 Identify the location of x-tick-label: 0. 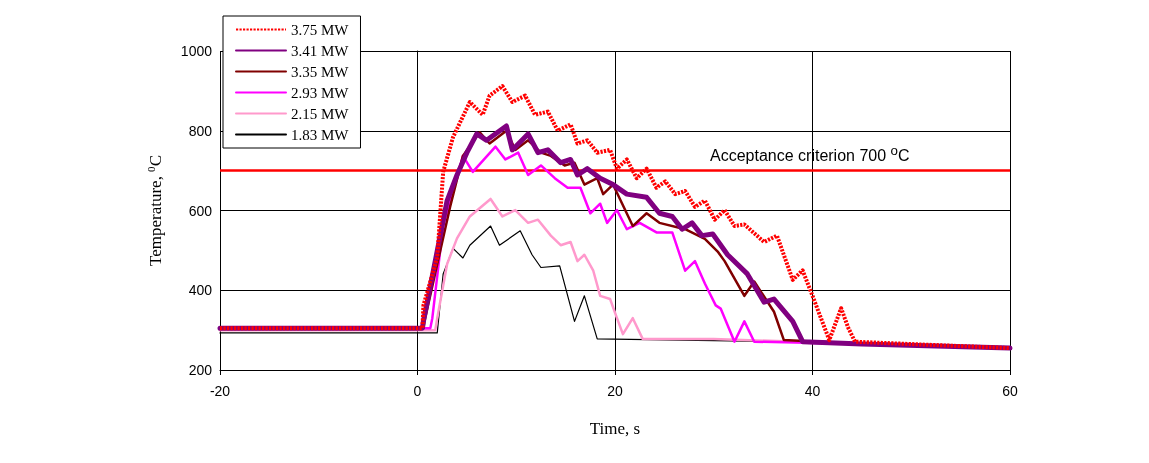
(417, 391).